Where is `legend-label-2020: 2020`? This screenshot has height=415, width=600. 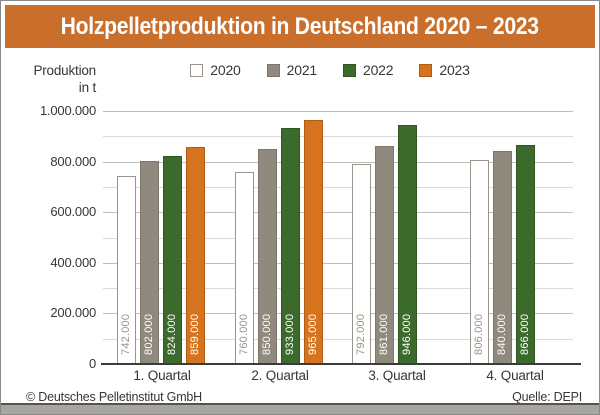 legend-label-2020: 2020 is located at coordinates (225, 70).